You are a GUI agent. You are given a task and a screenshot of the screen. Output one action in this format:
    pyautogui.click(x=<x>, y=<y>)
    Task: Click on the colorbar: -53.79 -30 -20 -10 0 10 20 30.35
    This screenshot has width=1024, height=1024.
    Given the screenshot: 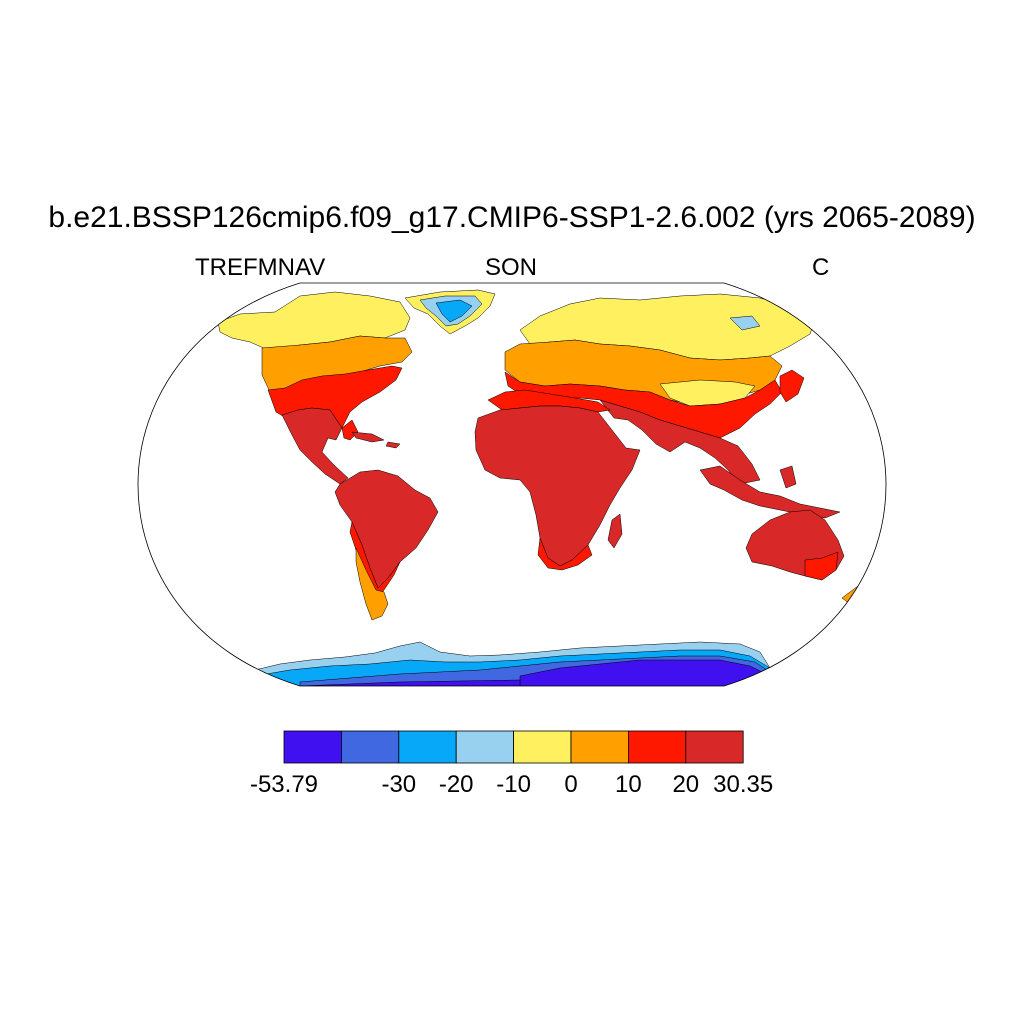 What is the action you would take?
    pyautogui.click(x=511, y=764)
    